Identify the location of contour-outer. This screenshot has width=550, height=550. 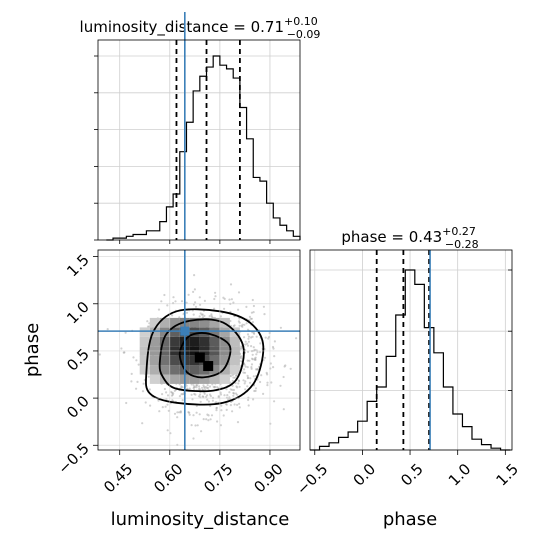
(205, 357).